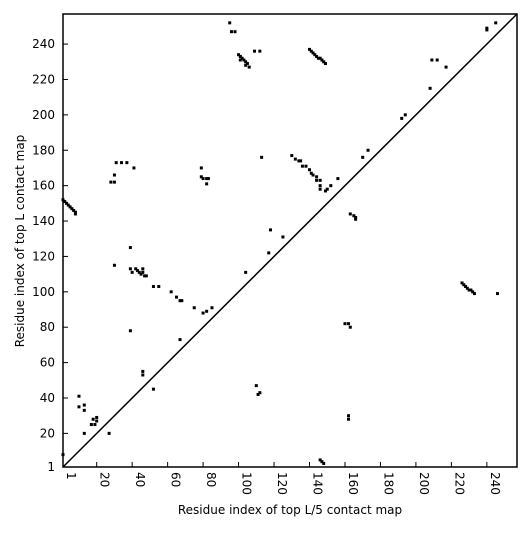 Image resolution: width=531 pixels, height=535 pixels. I want to click on x-axis-label: Residue index of top L/5 contact map, so click(290, 510).